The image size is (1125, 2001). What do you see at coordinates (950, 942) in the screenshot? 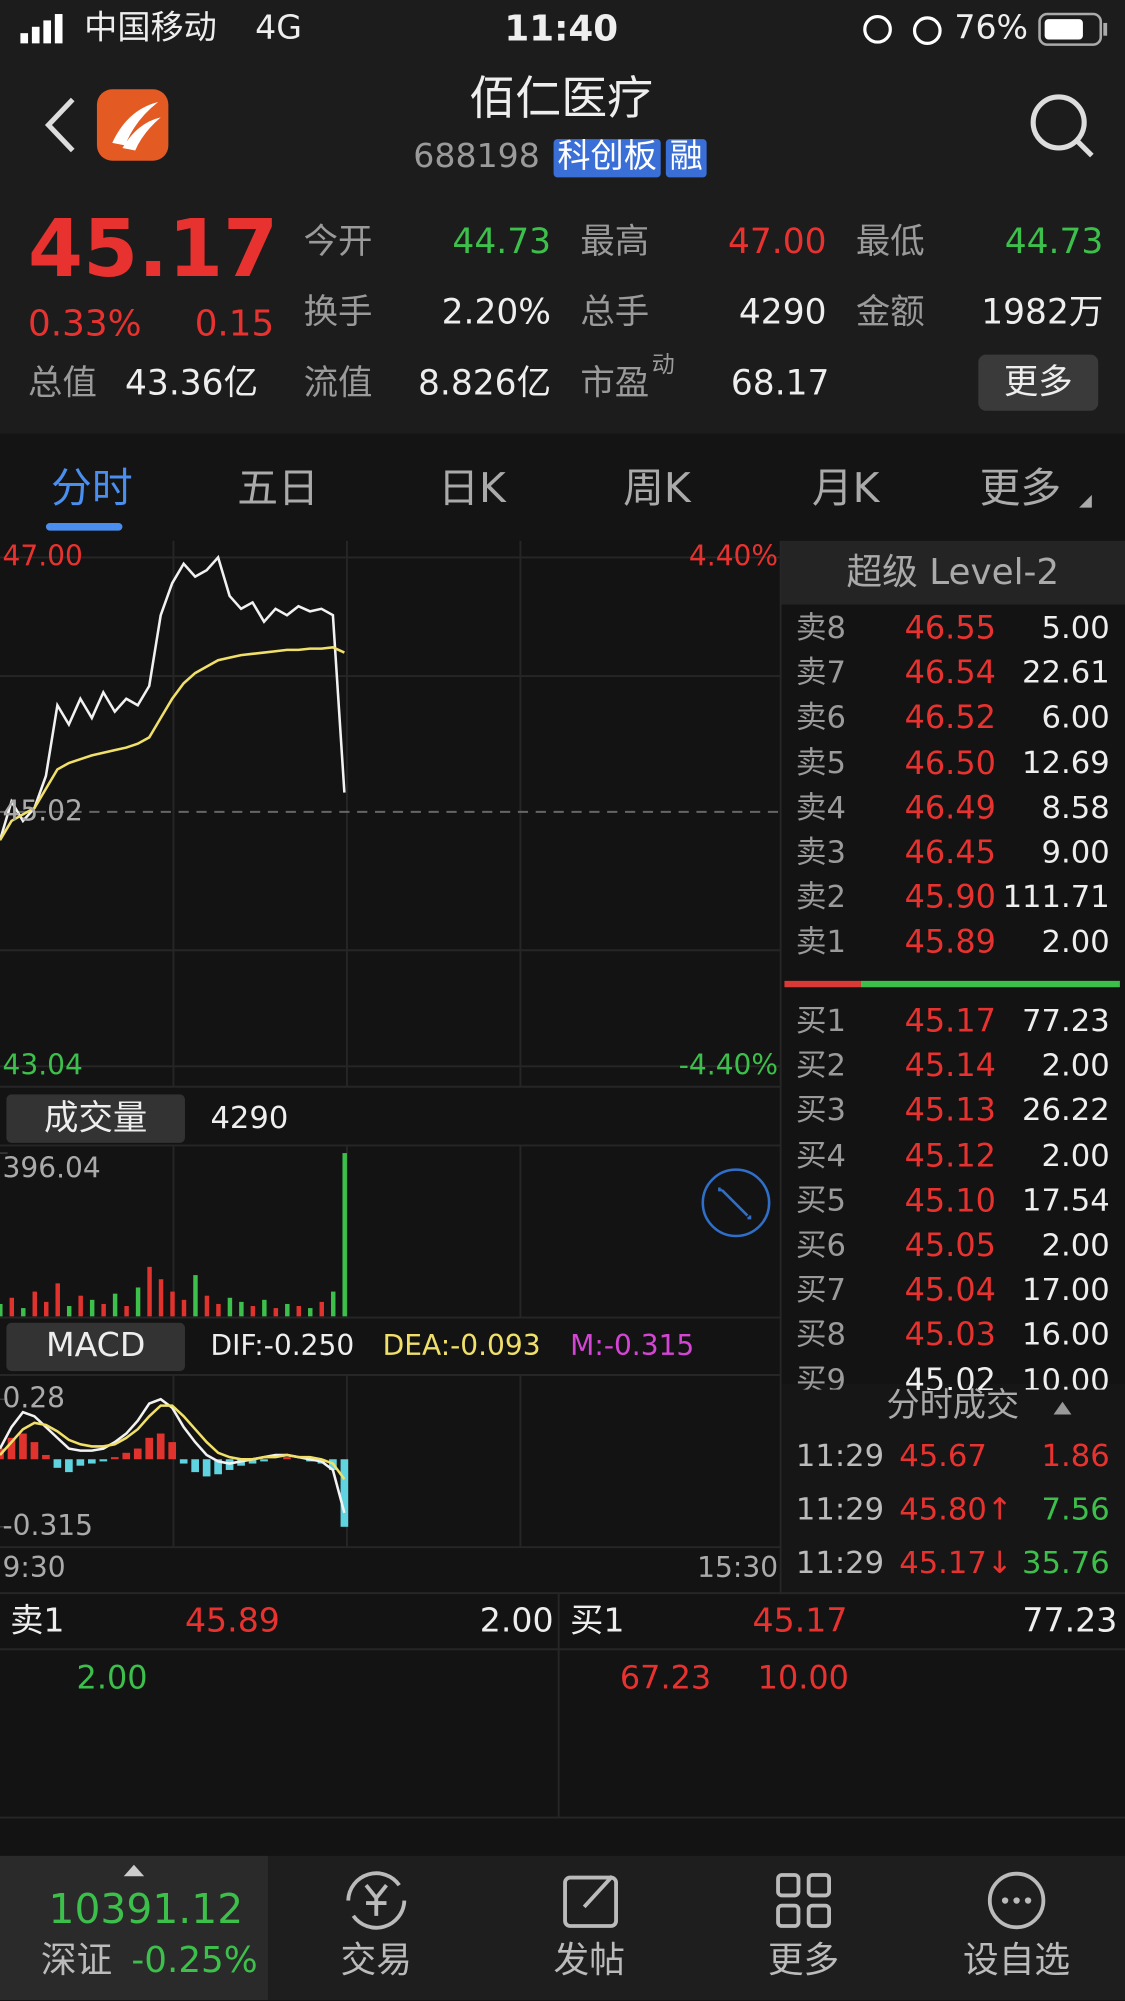
I see `book-price: 45.89` at bounding box center [950, 942].